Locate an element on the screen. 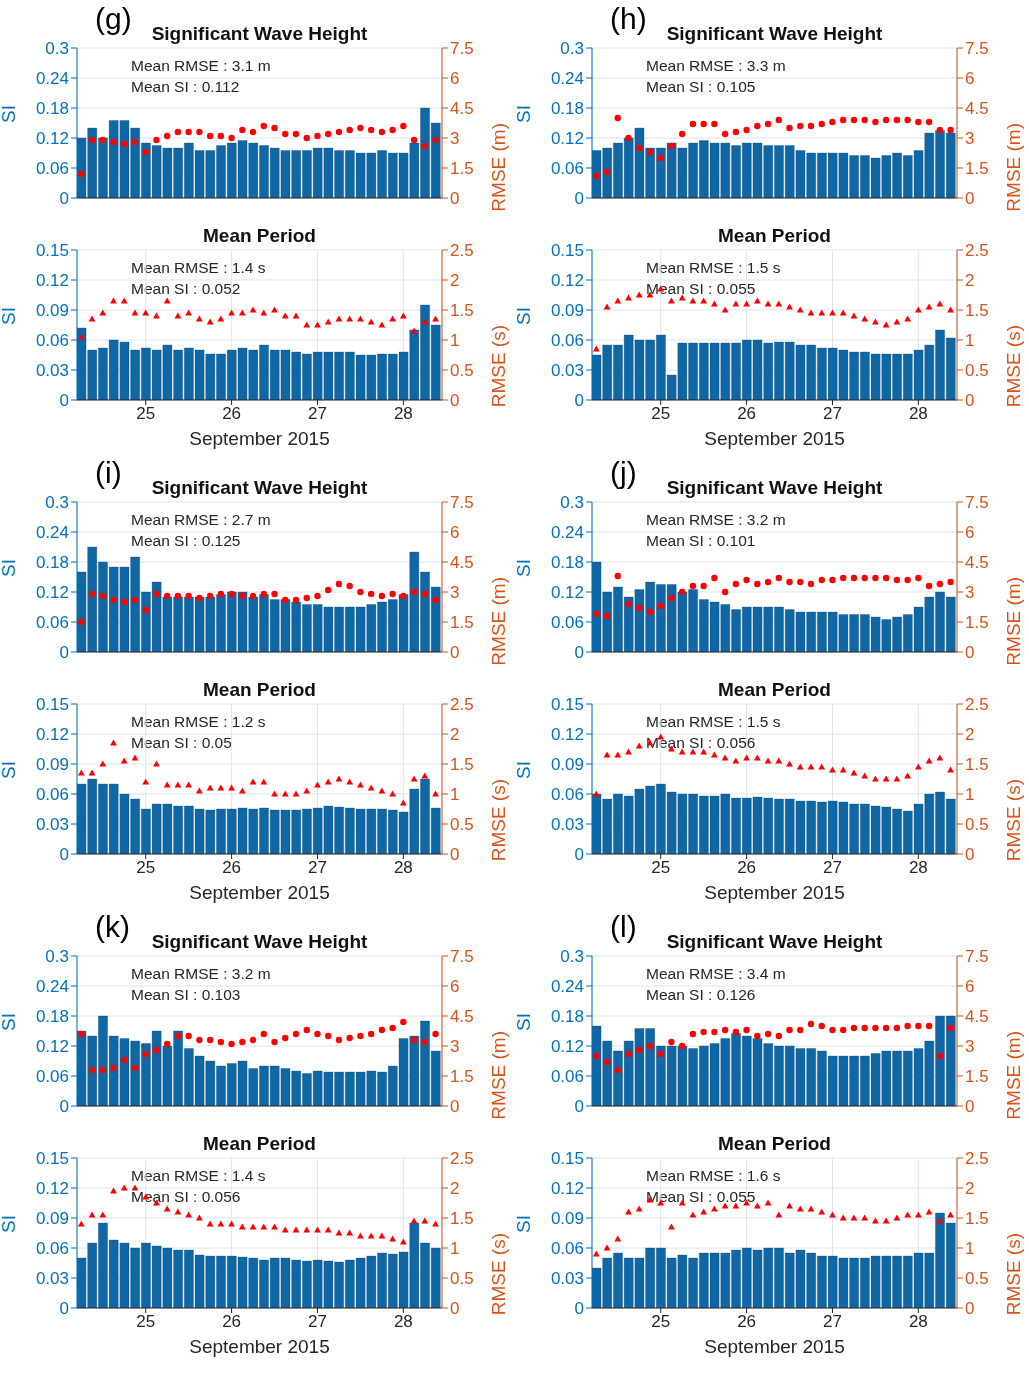  x-tick-label: 25 is located at coordinates (146, 1322).